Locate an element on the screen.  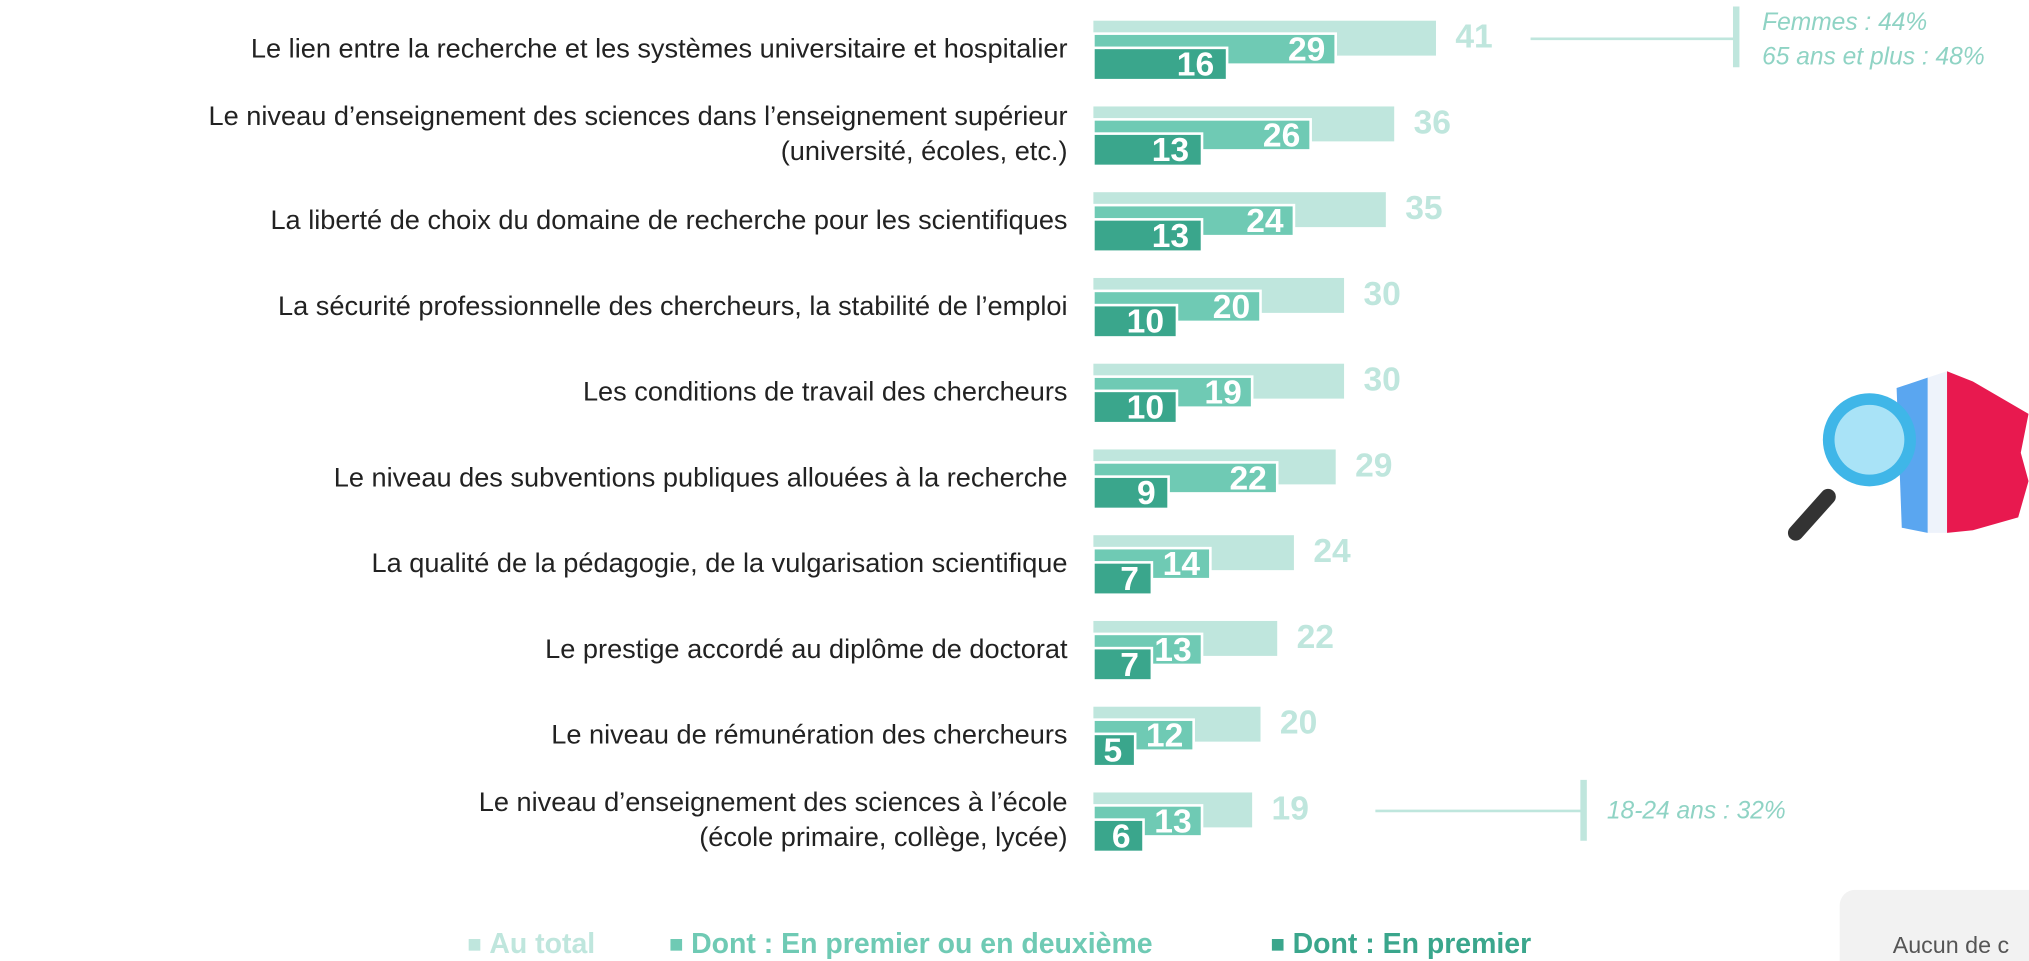
value-label: 35 is located at coordinates (1423, 208).